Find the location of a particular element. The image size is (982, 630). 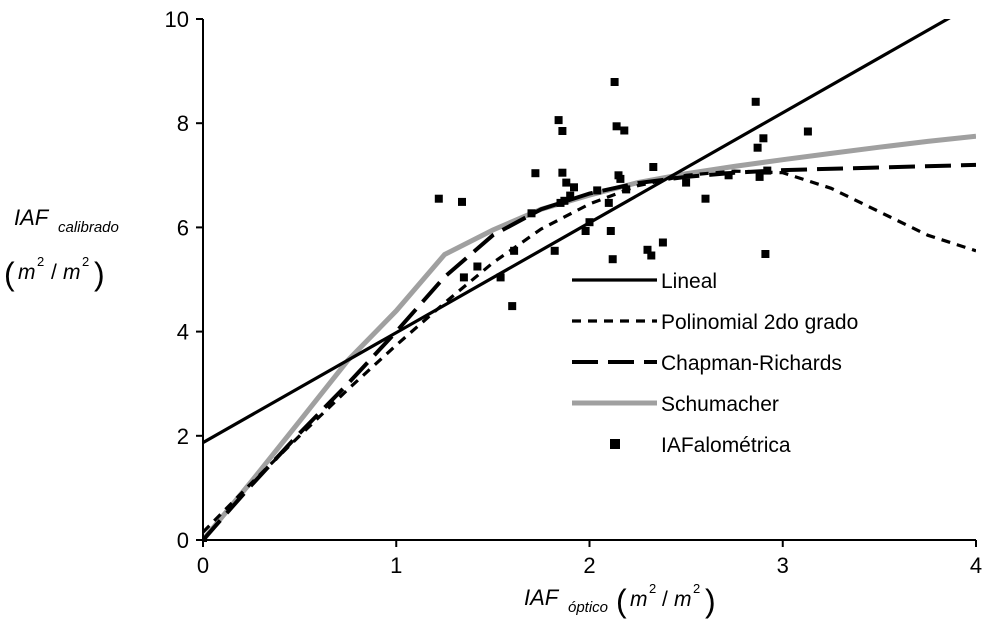

ylabel-unit-m1: m is located at coordinates (27, 272).